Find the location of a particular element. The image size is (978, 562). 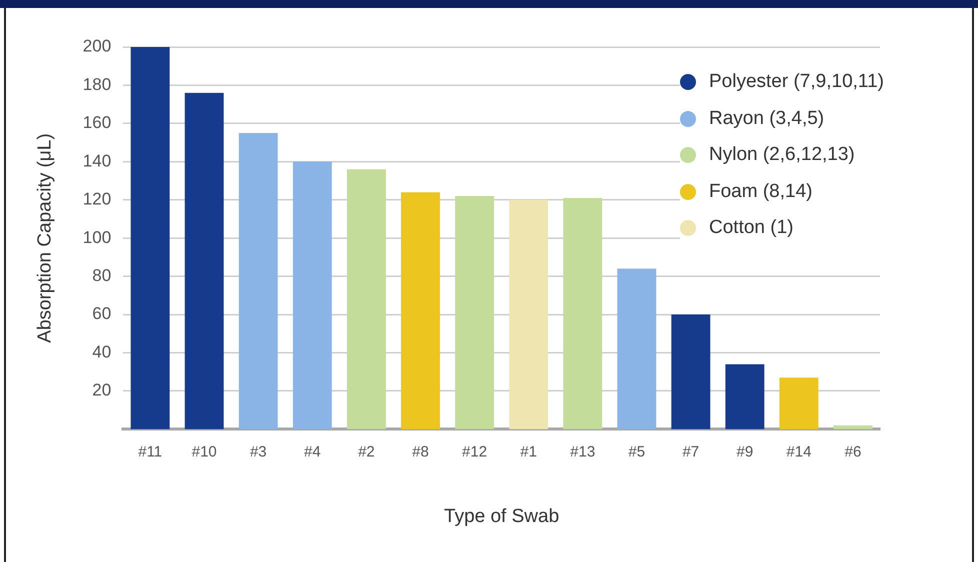

y-tick-label: 140 is located at coordinates (97, 160).